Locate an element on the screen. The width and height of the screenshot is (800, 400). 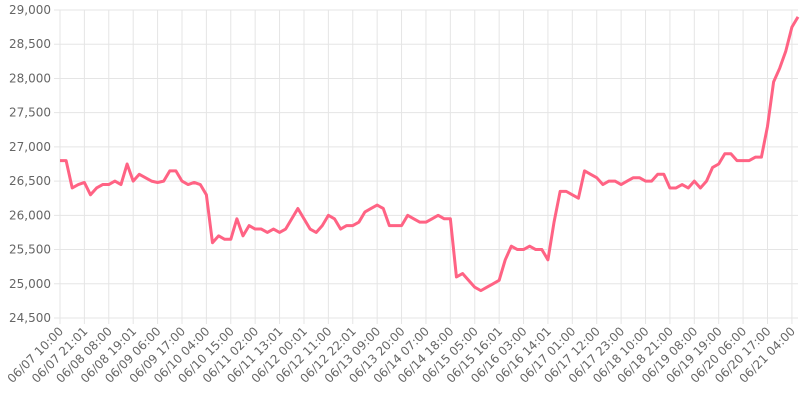
y-tick-label: 26,500 is located at coordinates (30, 181).